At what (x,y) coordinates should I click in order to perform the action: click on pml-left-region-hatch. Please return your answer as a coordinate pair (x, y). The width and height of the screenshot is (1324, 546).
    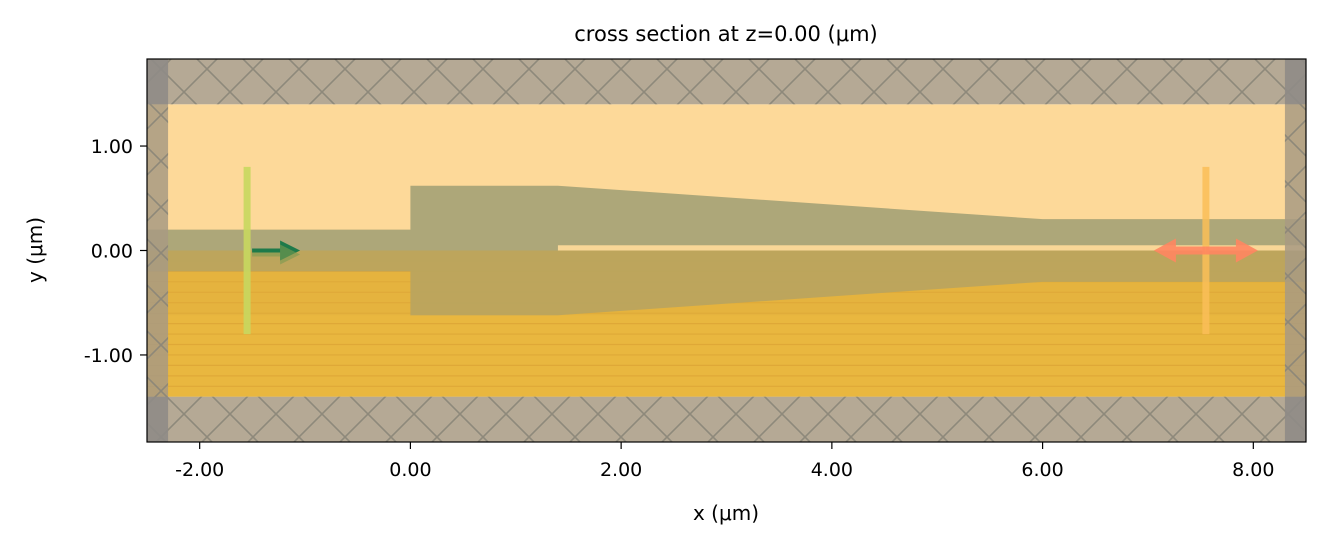
    Looking at the image, I should click on (158, 250).